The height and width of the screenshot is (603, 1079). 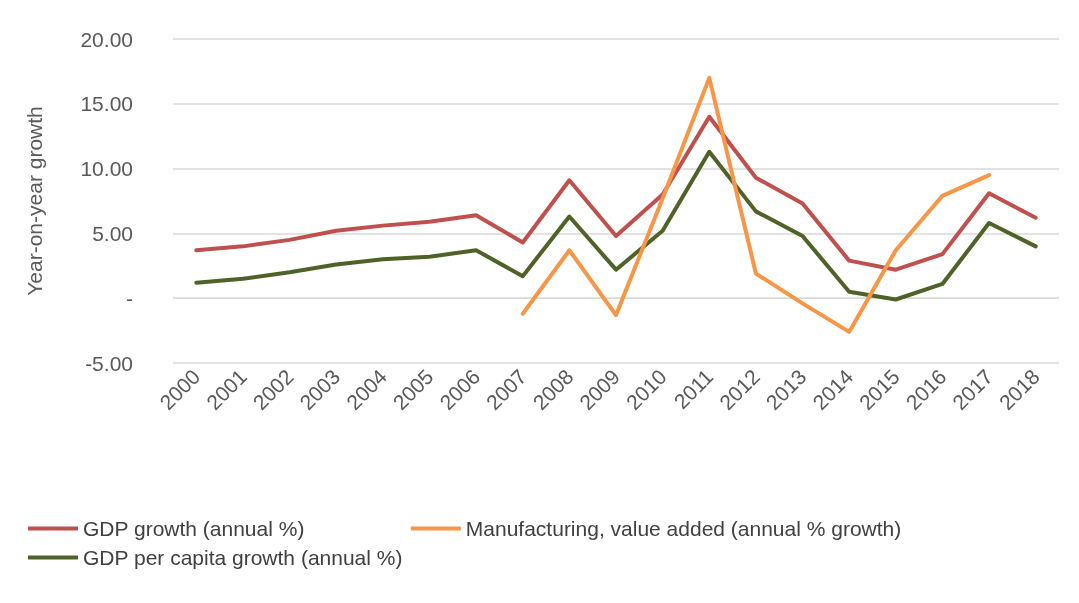 I want to click on y-tick-label: 5.00, so click(x=112, y=233).